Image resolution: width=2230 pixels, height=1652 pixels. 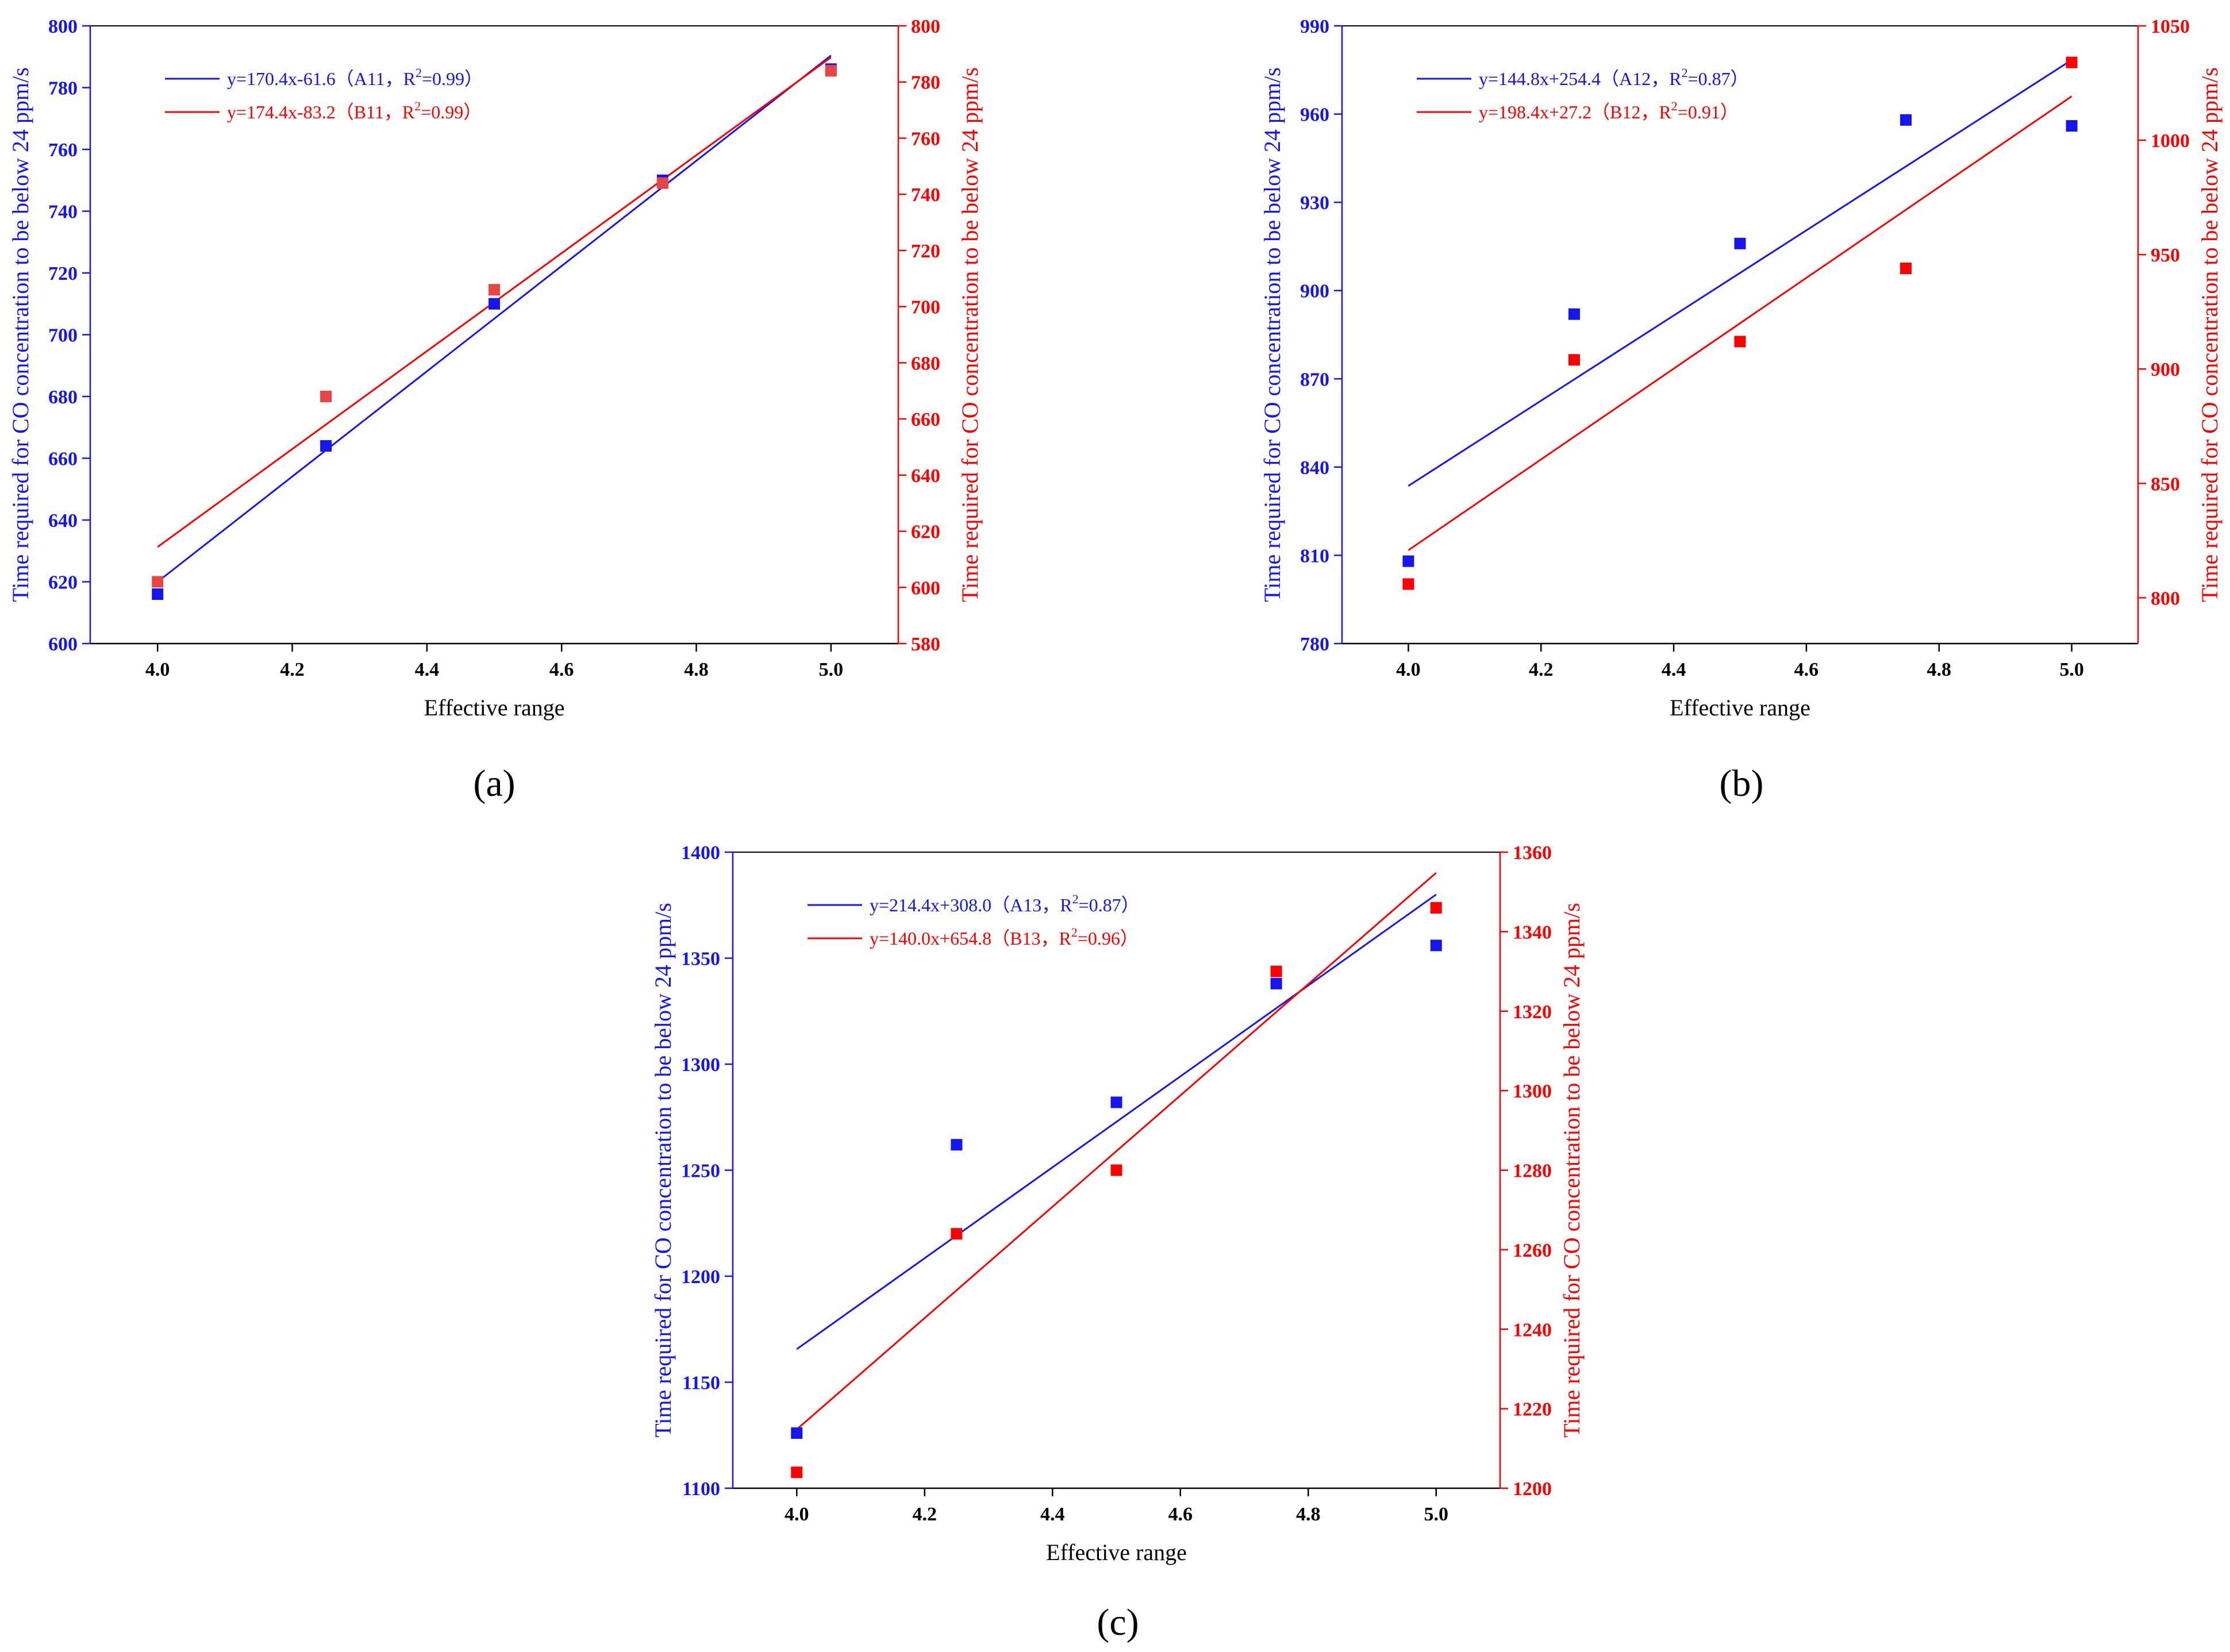 I want to click on left-y-tick-label: 1350, so click(x=700, y=959).